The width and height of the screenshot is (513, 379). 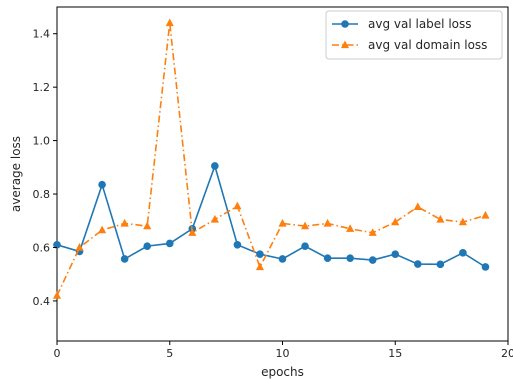 I want to click on y-axis-label: average loss, so click(x=16, y=174).